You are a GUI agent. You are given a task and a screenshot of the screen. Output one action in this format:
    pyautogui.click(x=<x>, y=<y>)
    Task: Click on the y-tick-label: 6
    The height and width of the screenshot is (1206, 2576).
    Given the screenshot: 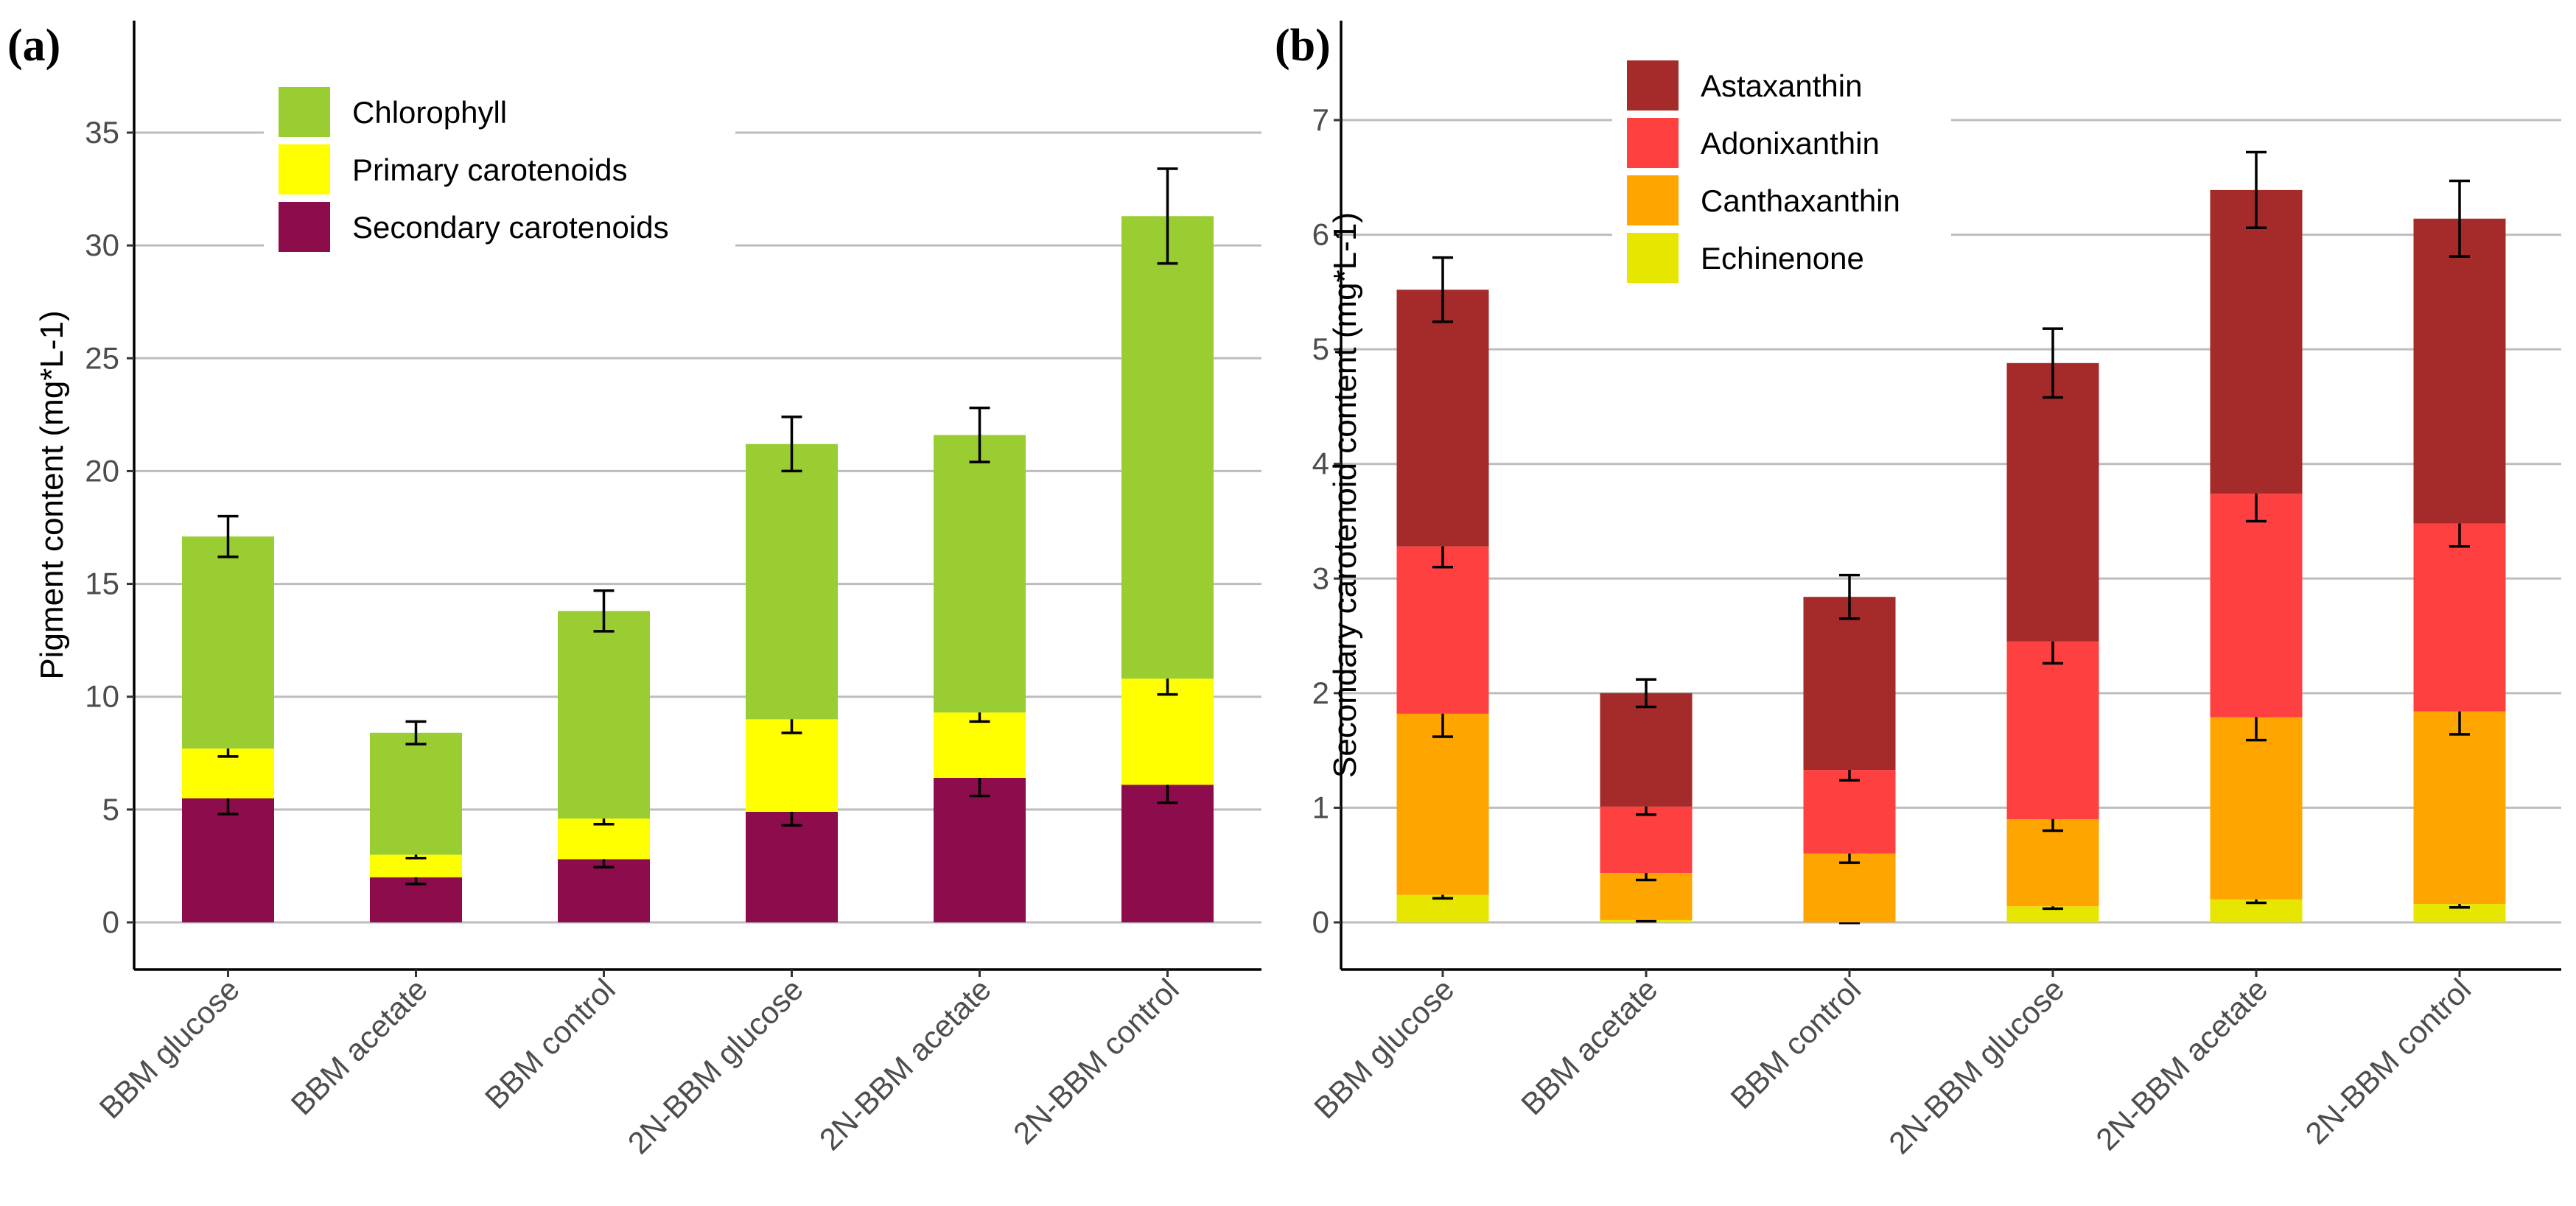 What is the action you would take?
    pyautogui.click(x=1320, y=234)
    